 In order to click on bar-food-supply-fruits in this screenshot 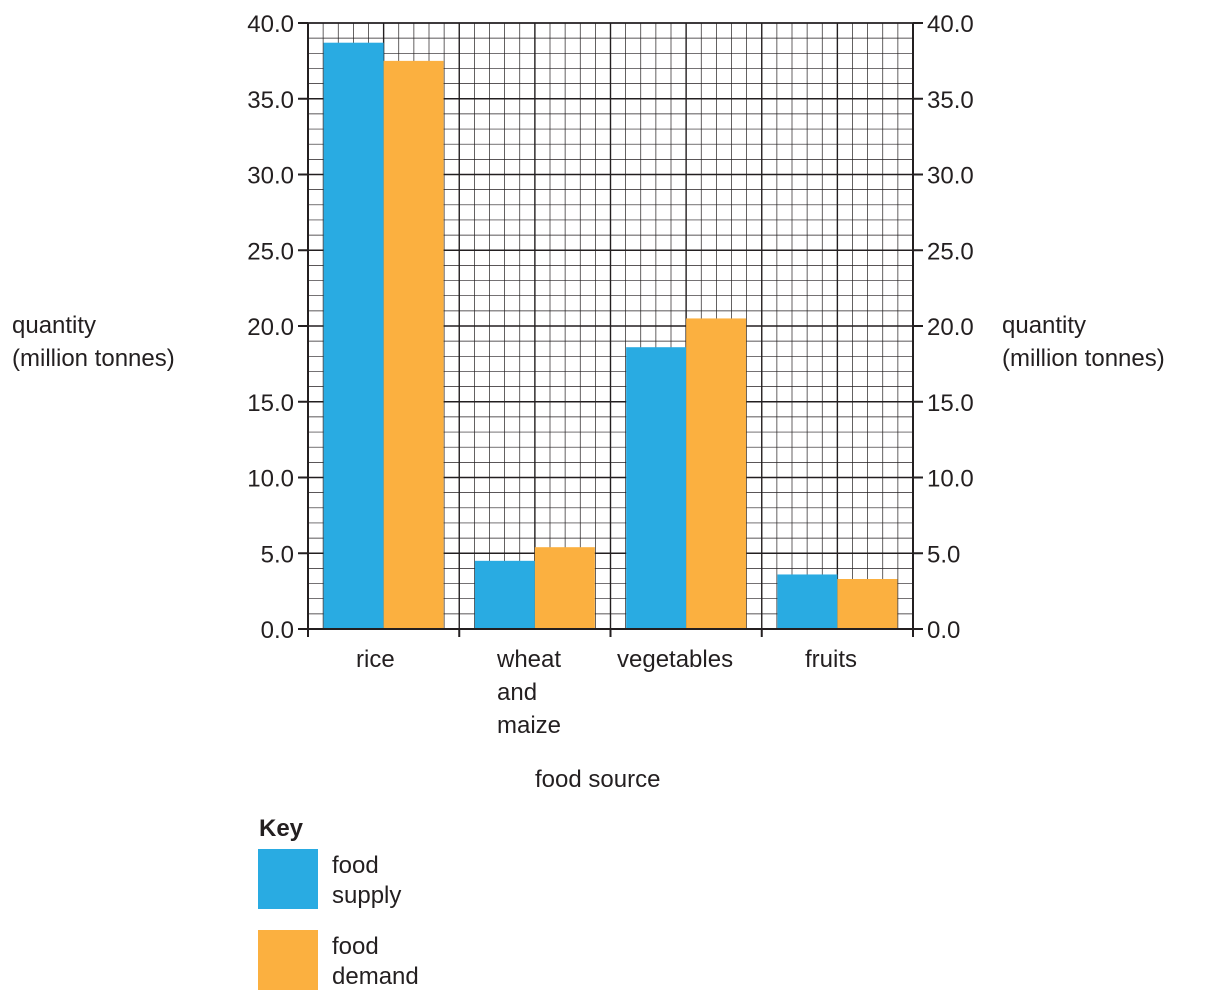, I will do `click(807, 601)`.